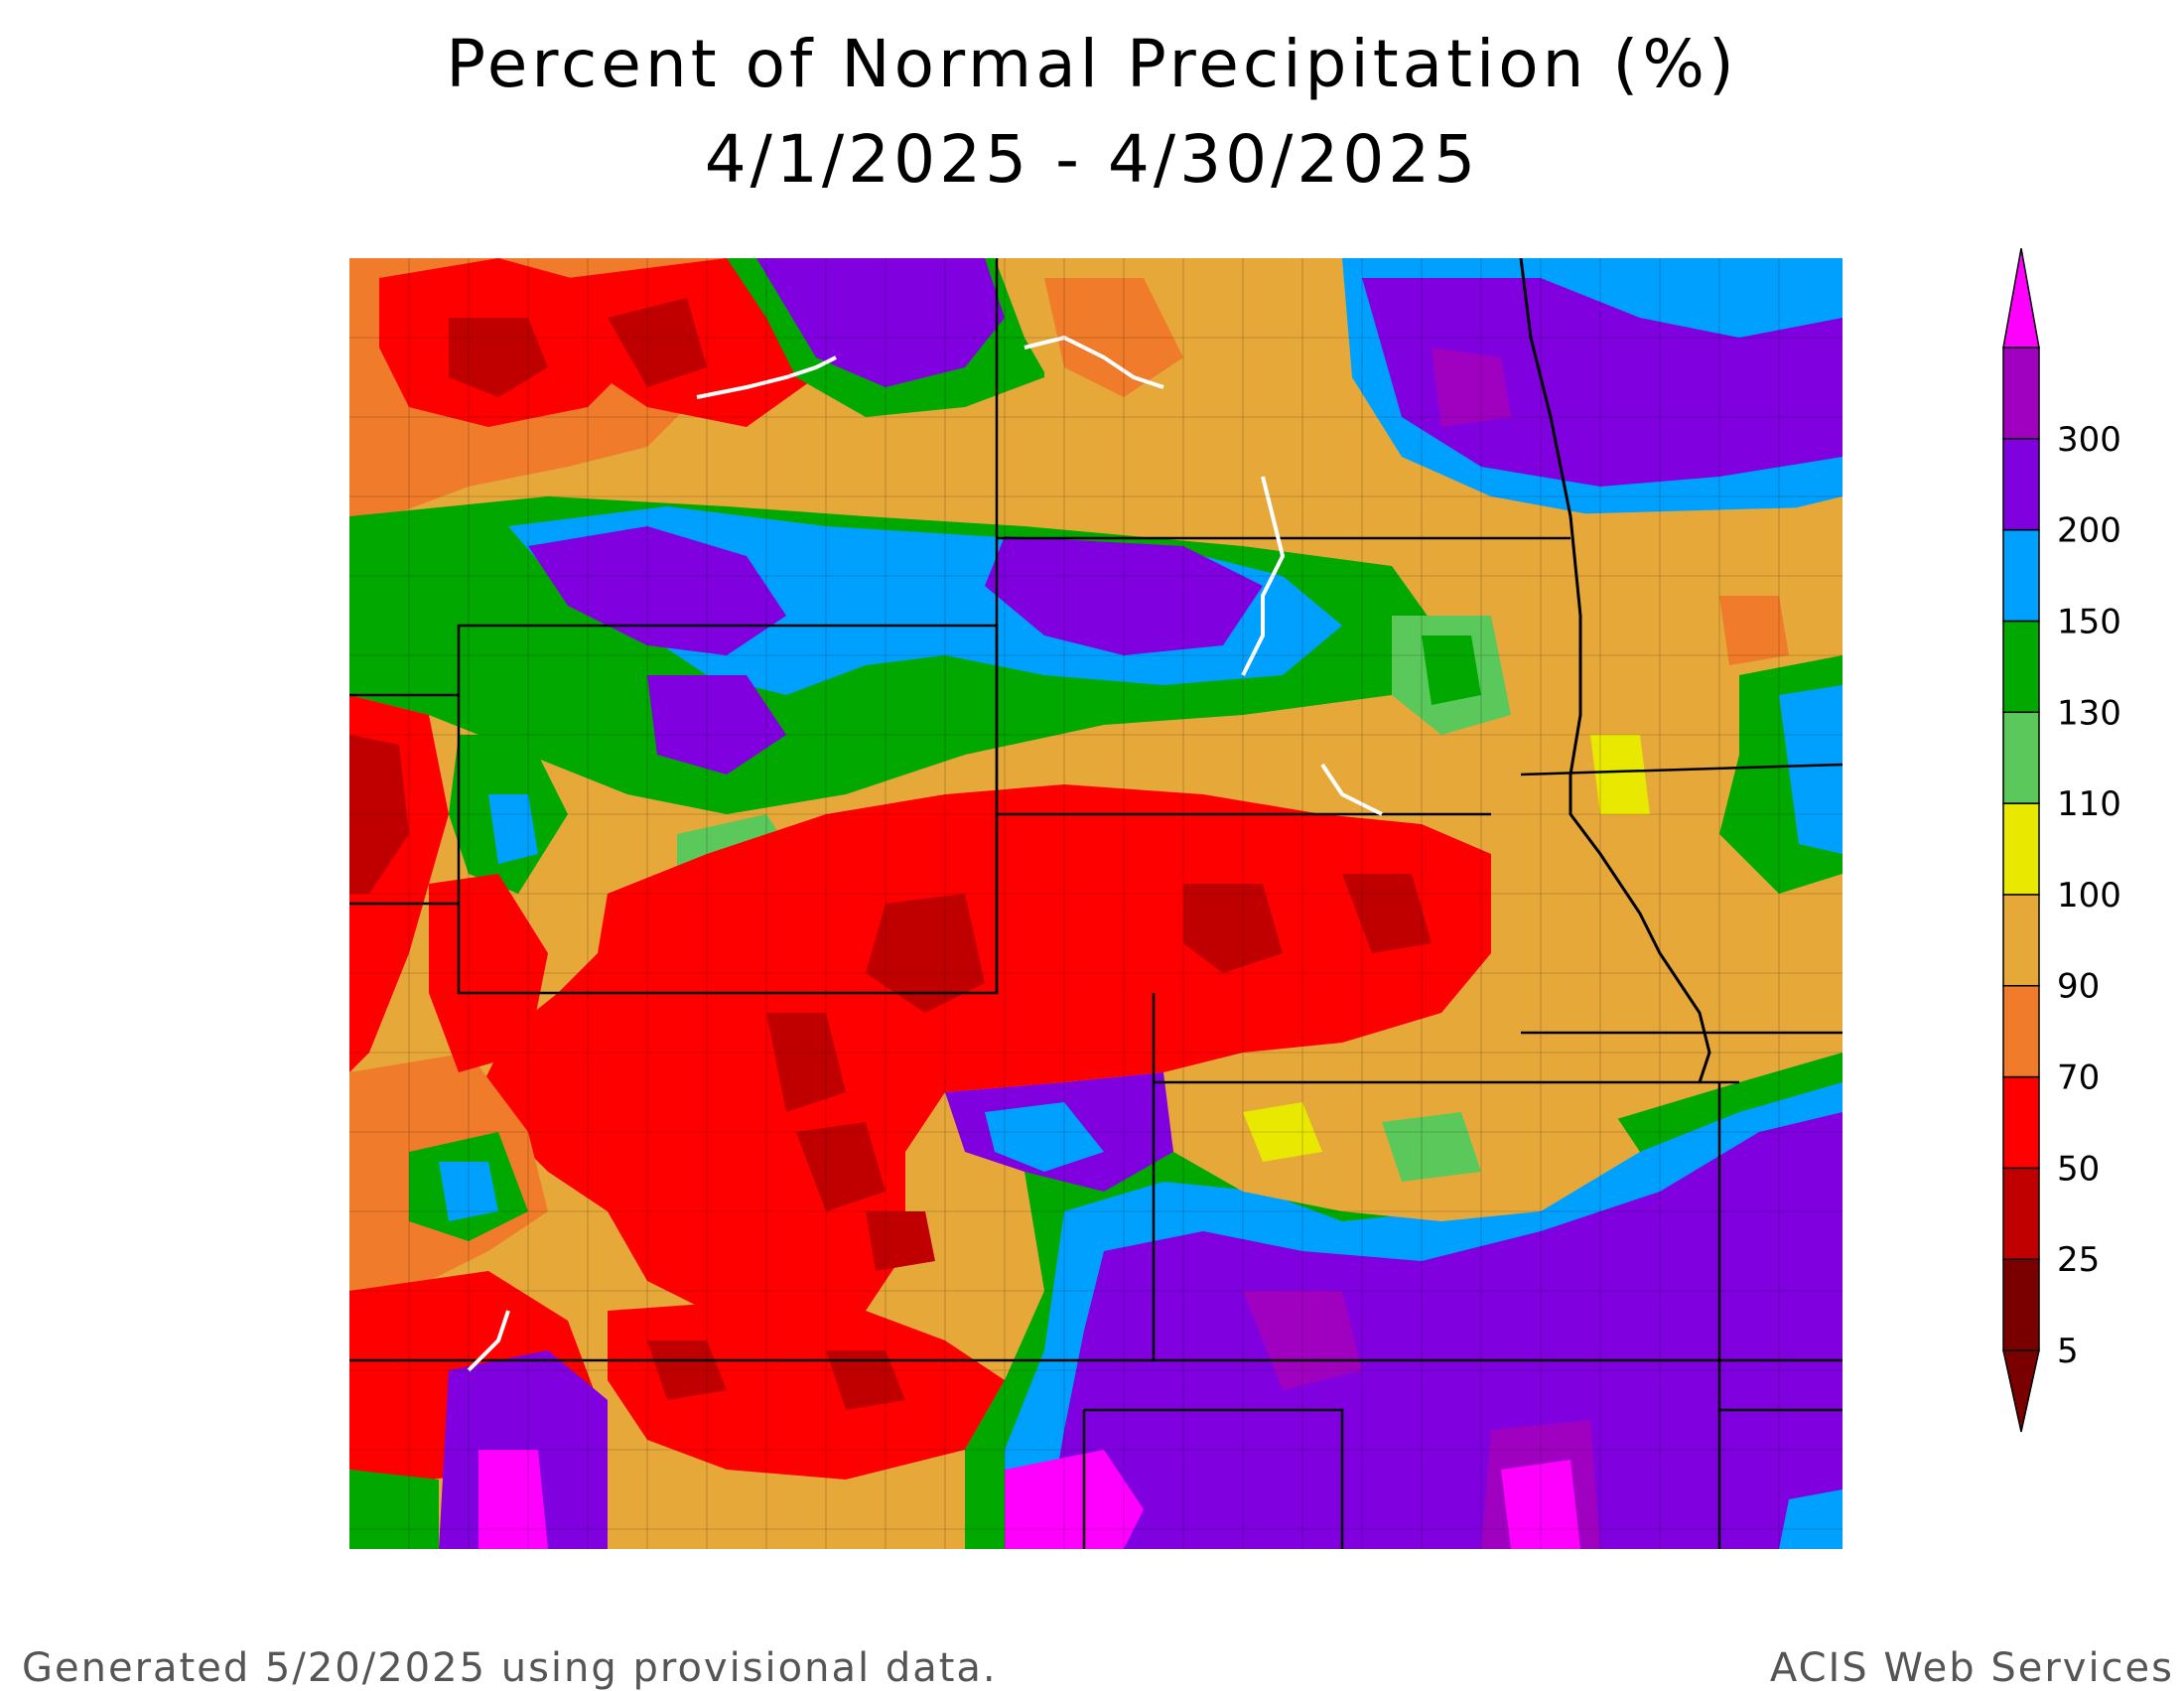 The image size is (2184, 1691). Describe the element at coordinates (1092, 64) in the screenshot. I see `map-title: Percent of Normal Precipitation (%)` at that location.